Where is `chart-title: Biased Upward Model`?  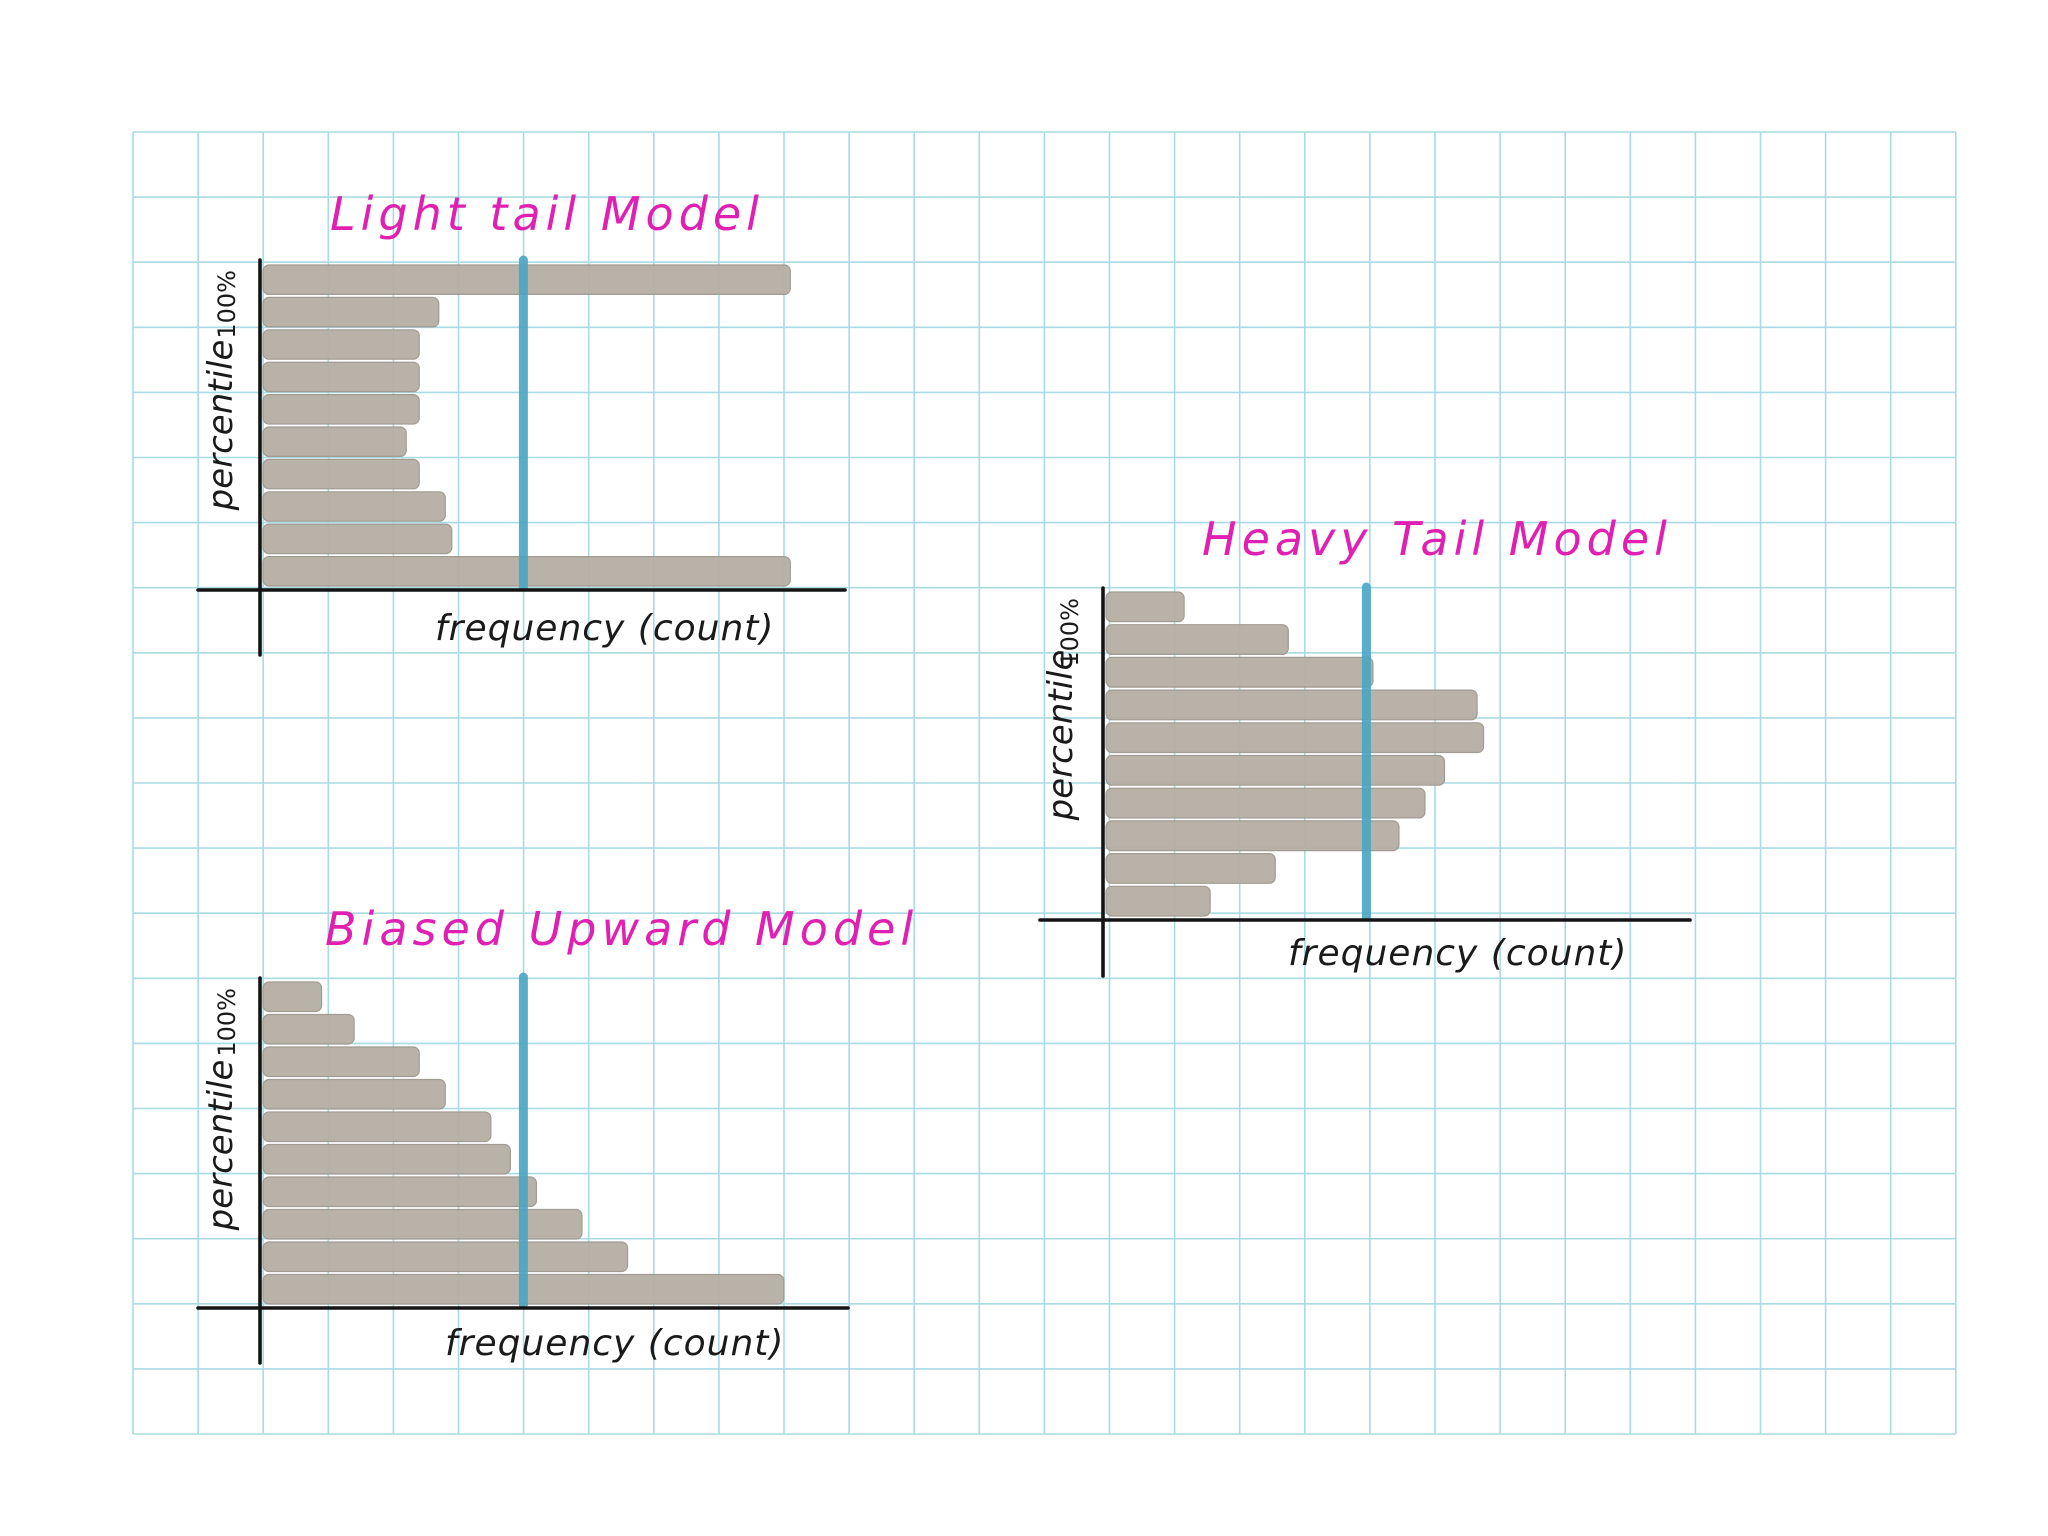
chart-title: Biased Upward Model is located at coordinates (621, 929).